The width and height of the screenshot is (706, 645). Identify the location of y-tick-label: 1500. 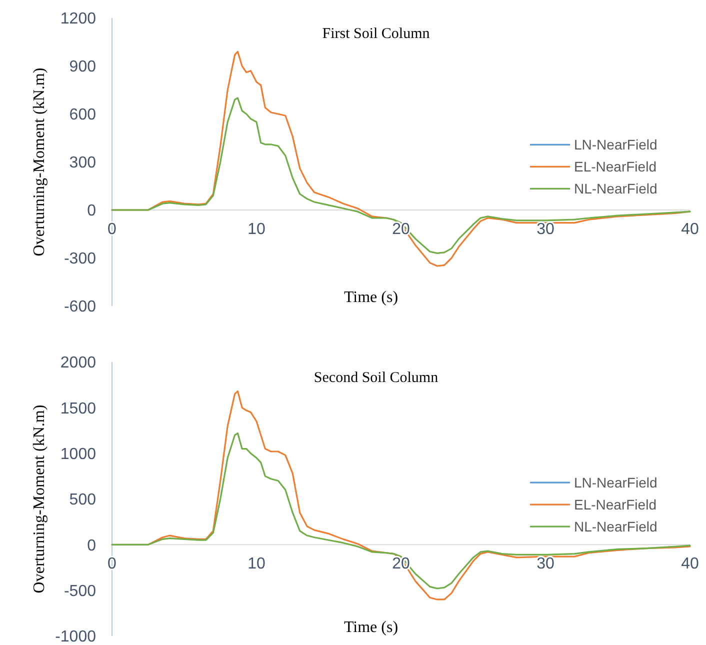
(78, 409).